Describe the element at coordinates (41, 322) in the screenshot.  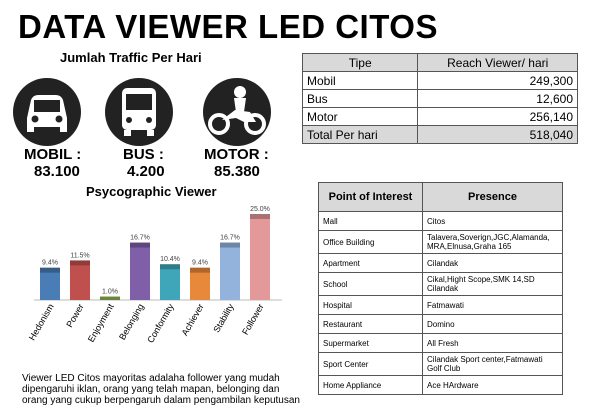
I see `category-label: Hedonism` at that location.